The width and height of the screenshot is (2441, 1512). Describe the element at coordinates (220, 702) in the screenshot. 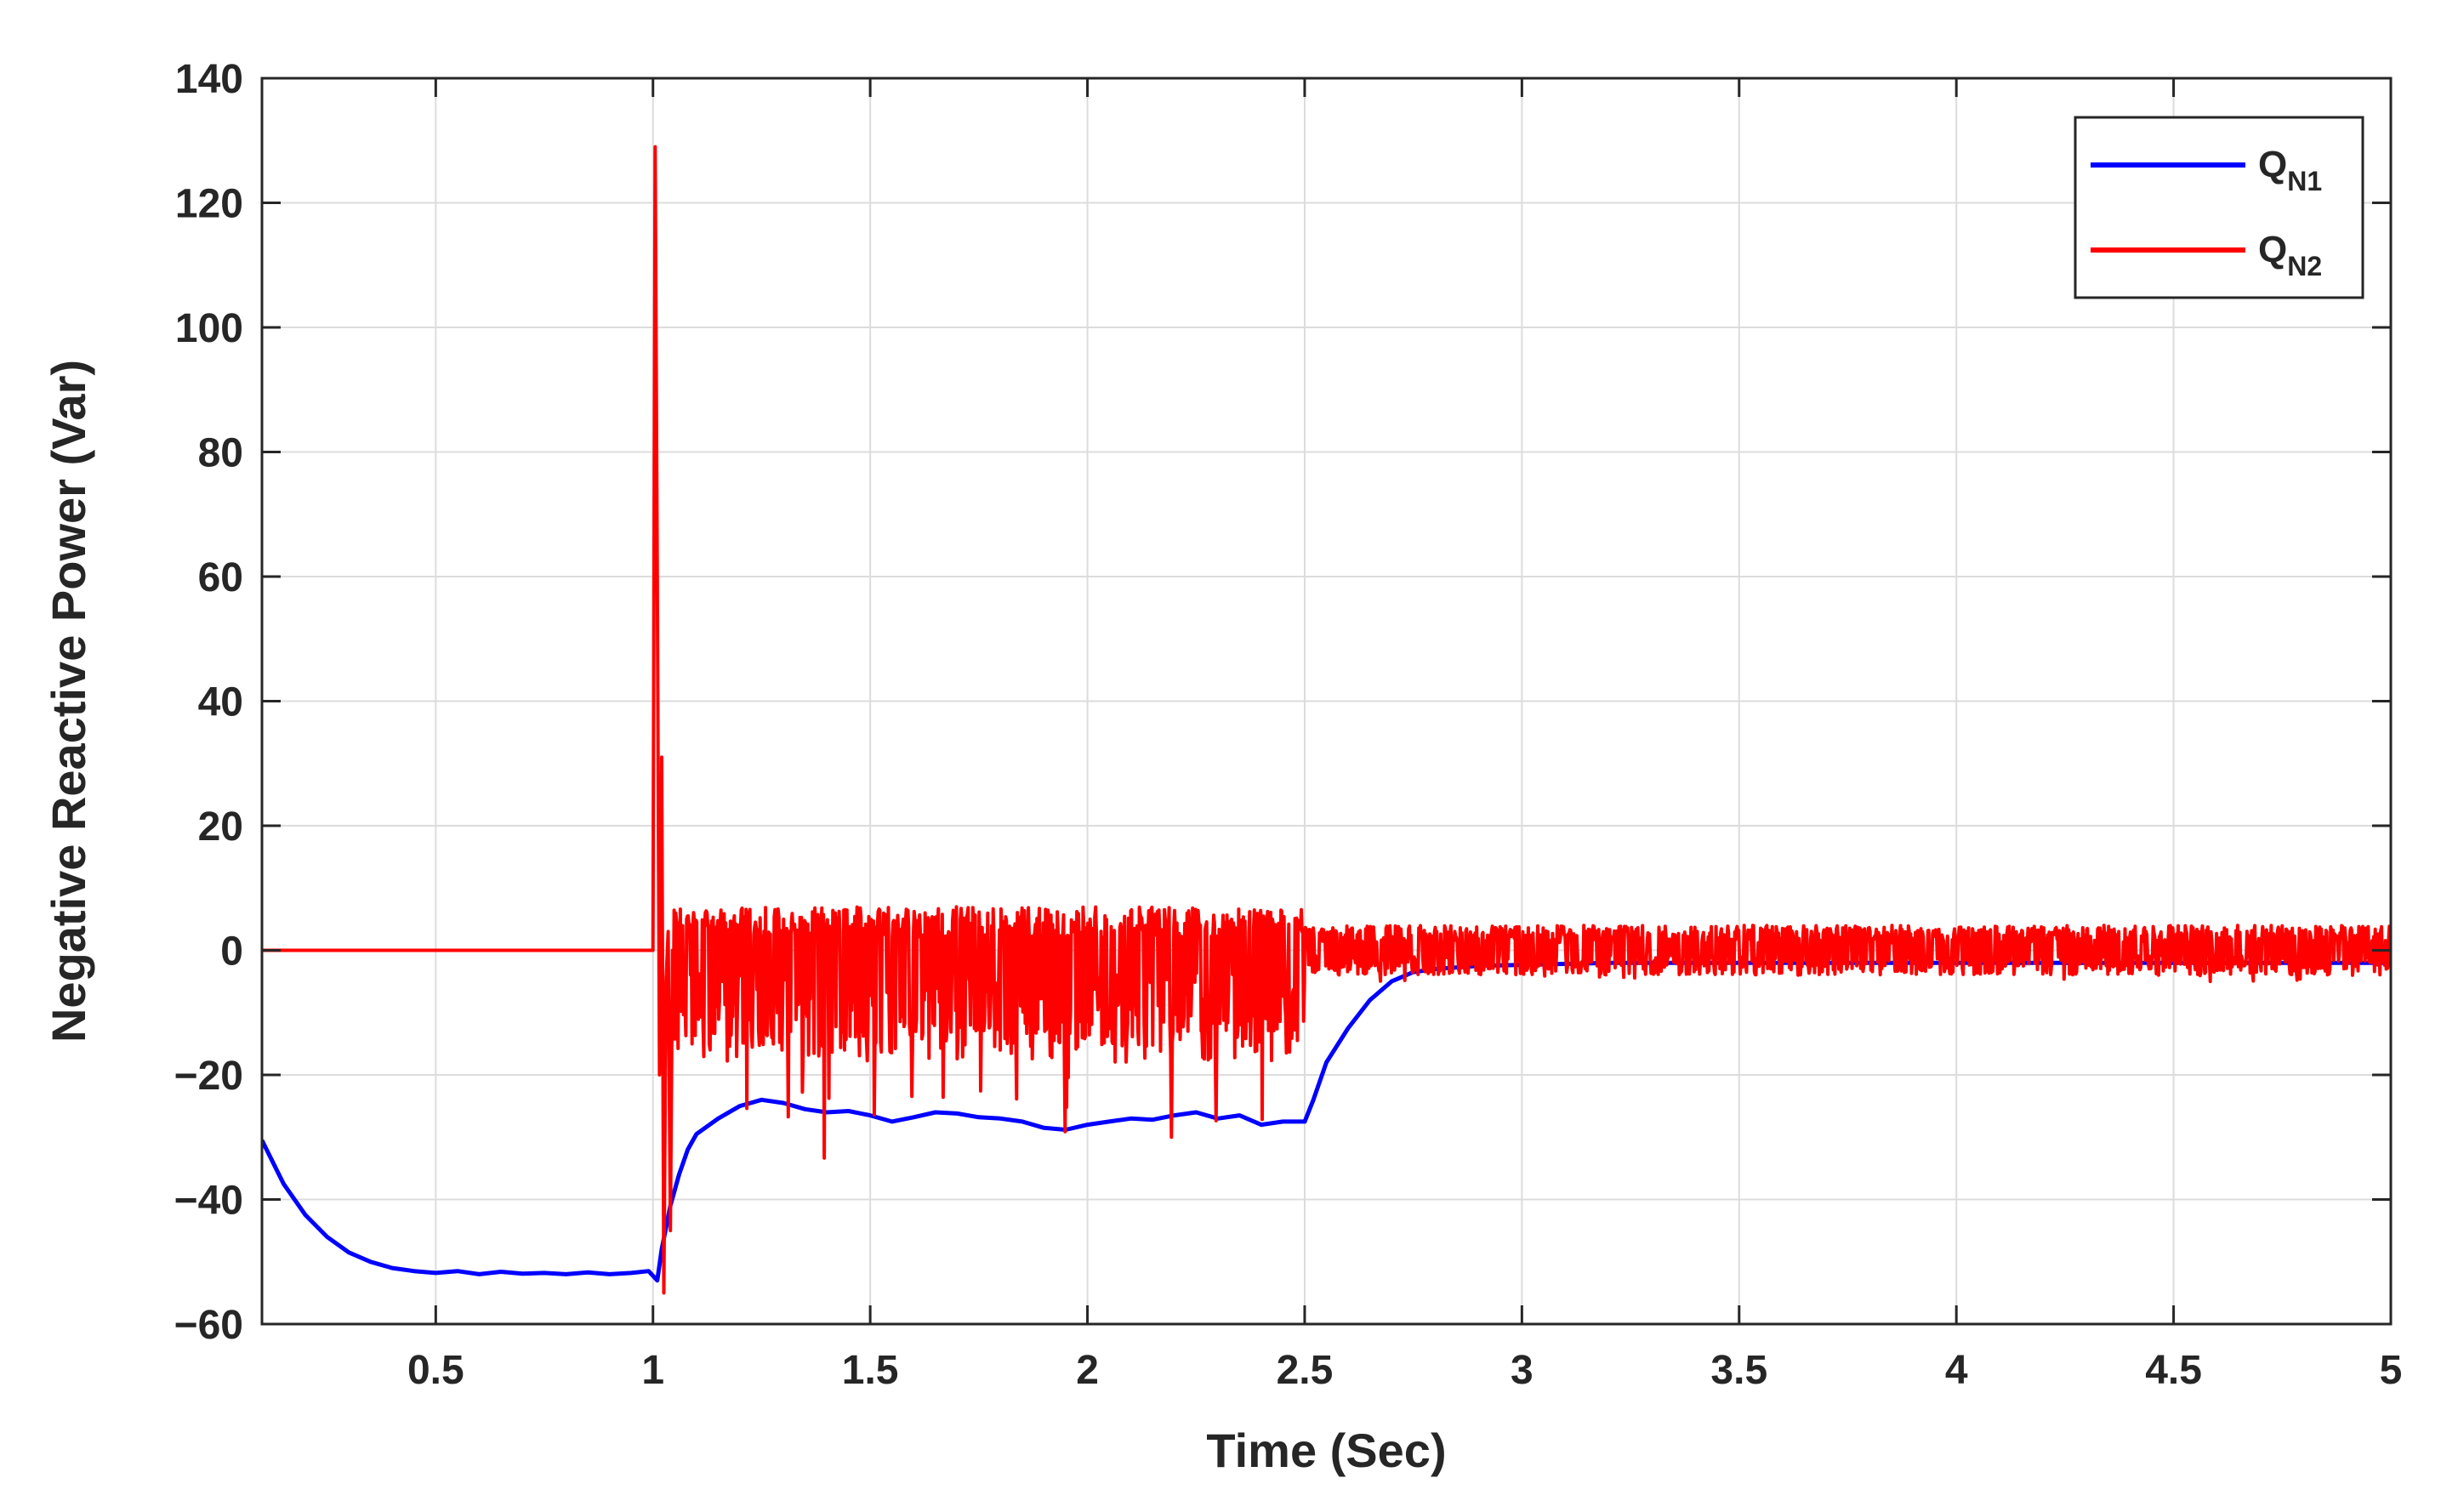

I see `y-tick-label: 40` at that location.